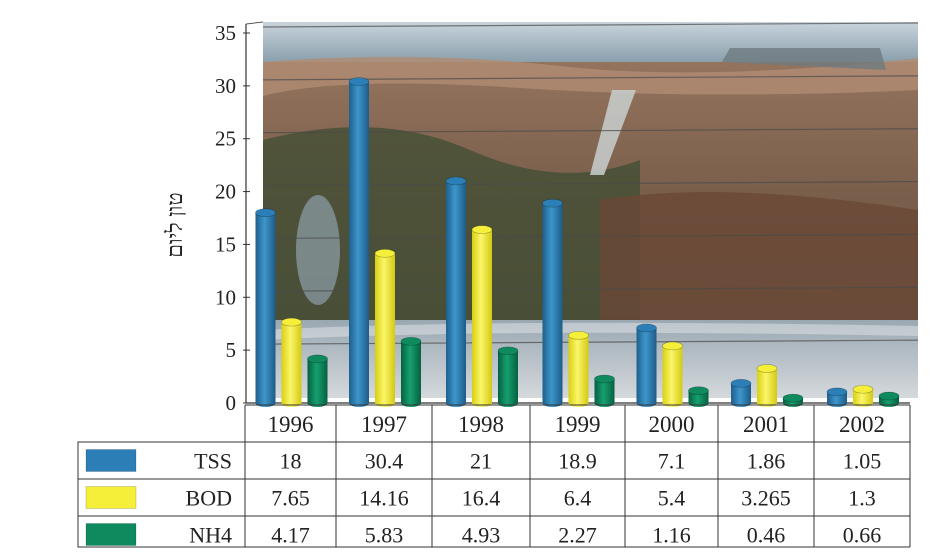 The height and width of the screenshot is (556, 932). What do you see at coordinates (384, 535) in the screenshot?
I see `data-label: 5.83` at bounding box center [384, 535].